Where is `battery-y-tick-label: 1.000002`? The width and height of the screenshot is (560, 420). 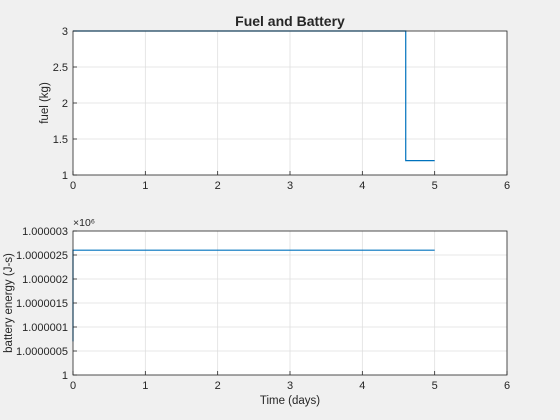
battery-y-tick-label: 1.000002 is located at coordinates (45, 280).